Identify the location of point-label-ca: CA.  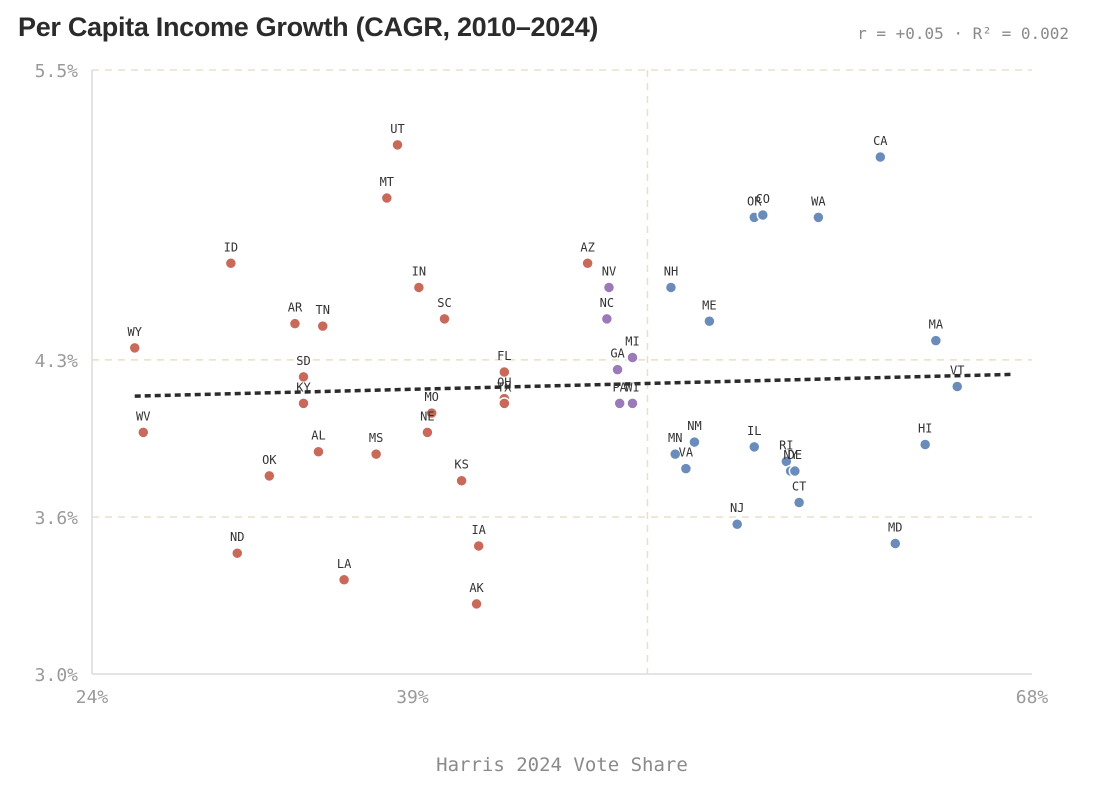
(880, 141).